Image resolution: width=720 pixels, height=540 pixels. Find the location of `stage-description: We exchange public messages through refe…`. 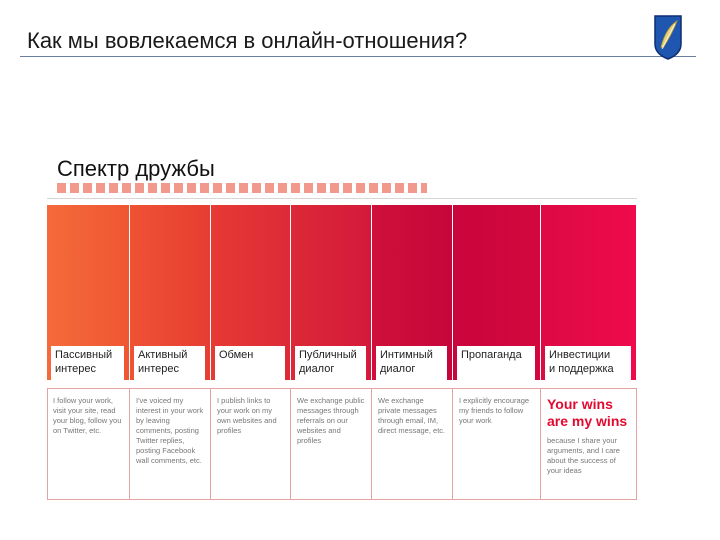

stage-description: We exchange public messages through refe… is located at coordinates (331, 444).